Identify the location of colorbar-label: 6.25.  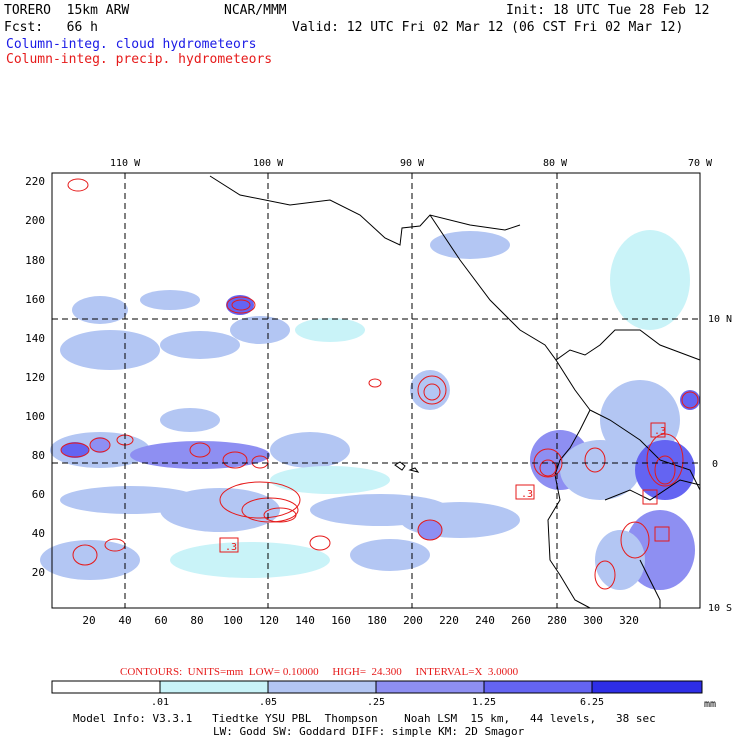
(592, 702).